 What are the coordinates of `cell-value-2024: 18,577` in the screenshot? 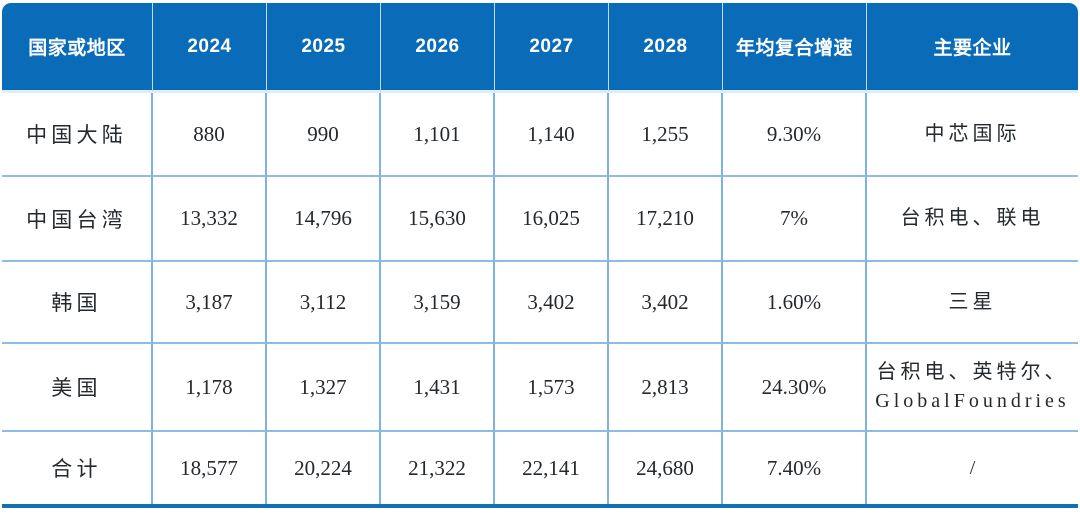 It's located at (210, 468).